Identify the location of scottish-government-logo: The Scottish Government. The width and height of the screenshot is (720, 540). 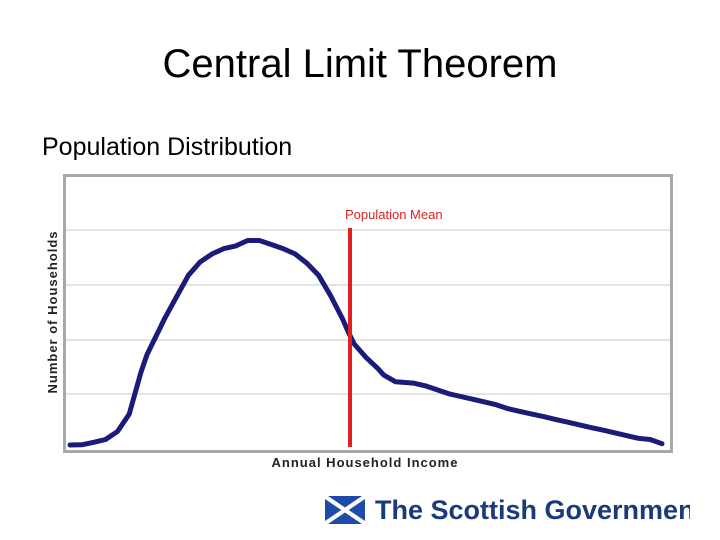
(514, 512).